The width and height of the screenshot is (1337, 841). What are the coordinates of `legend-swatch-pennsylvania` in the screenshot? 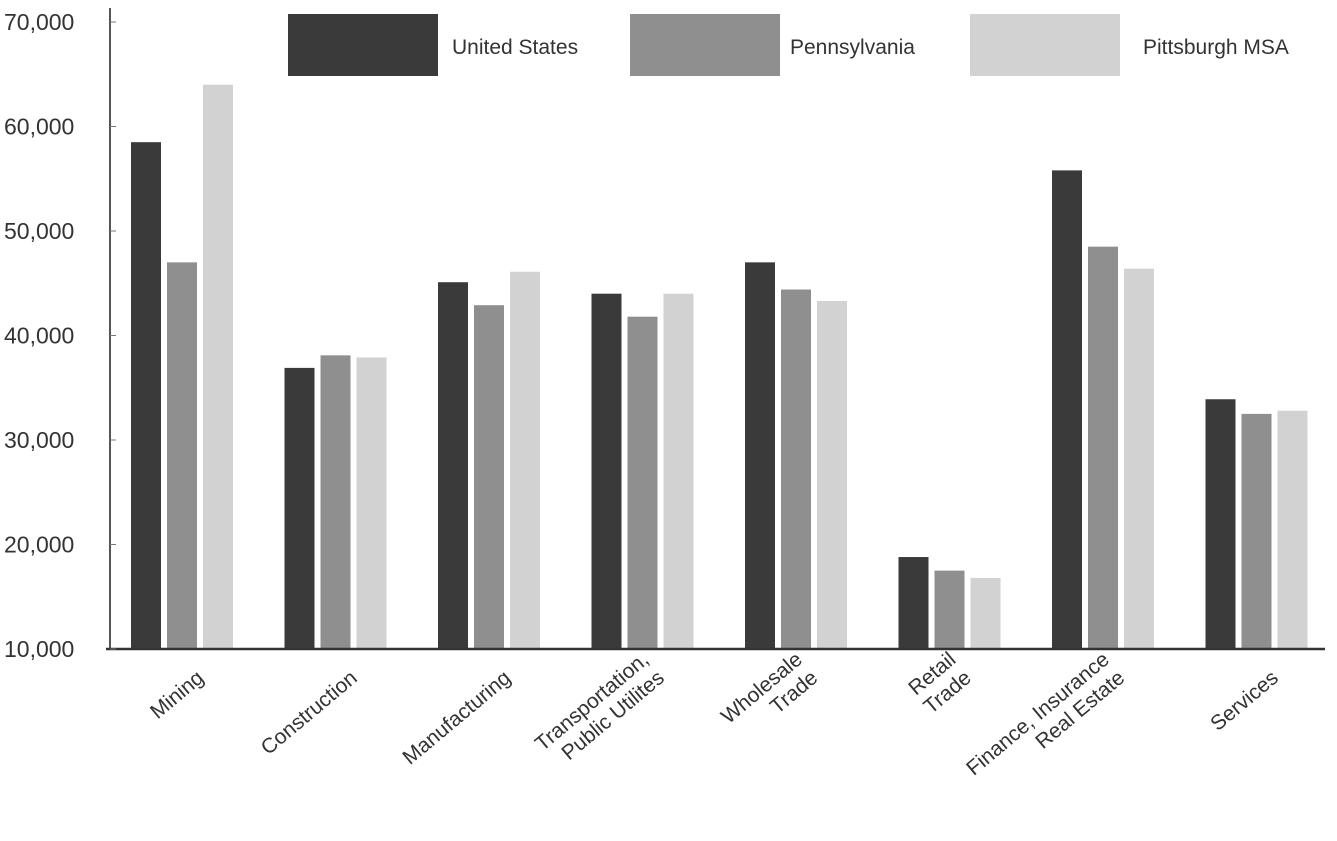 It's located at (705, 45).